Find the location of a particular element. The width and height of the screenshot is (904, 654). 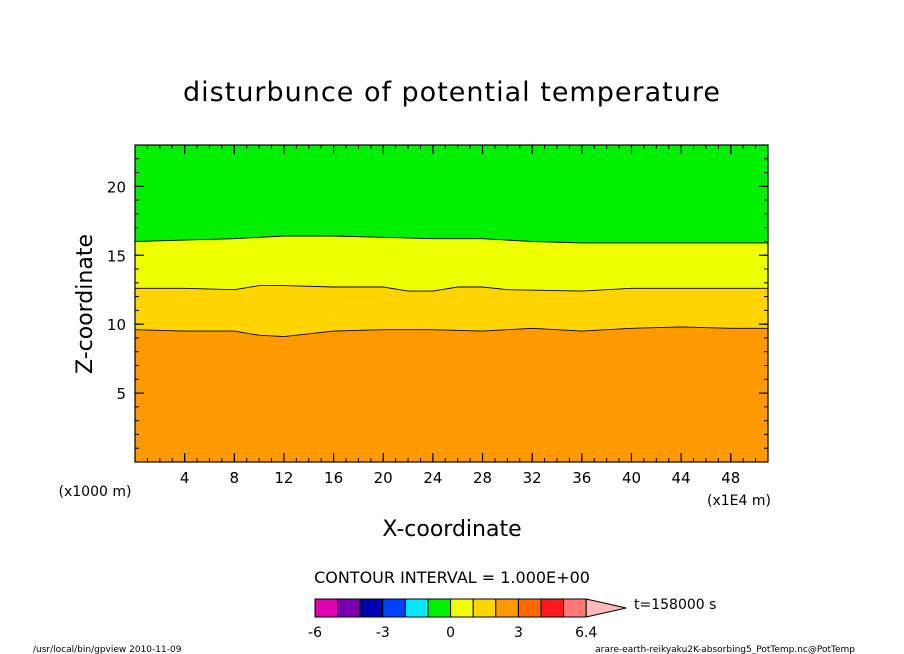

colorbar-label: 3 is located at coordinates (518, 633).